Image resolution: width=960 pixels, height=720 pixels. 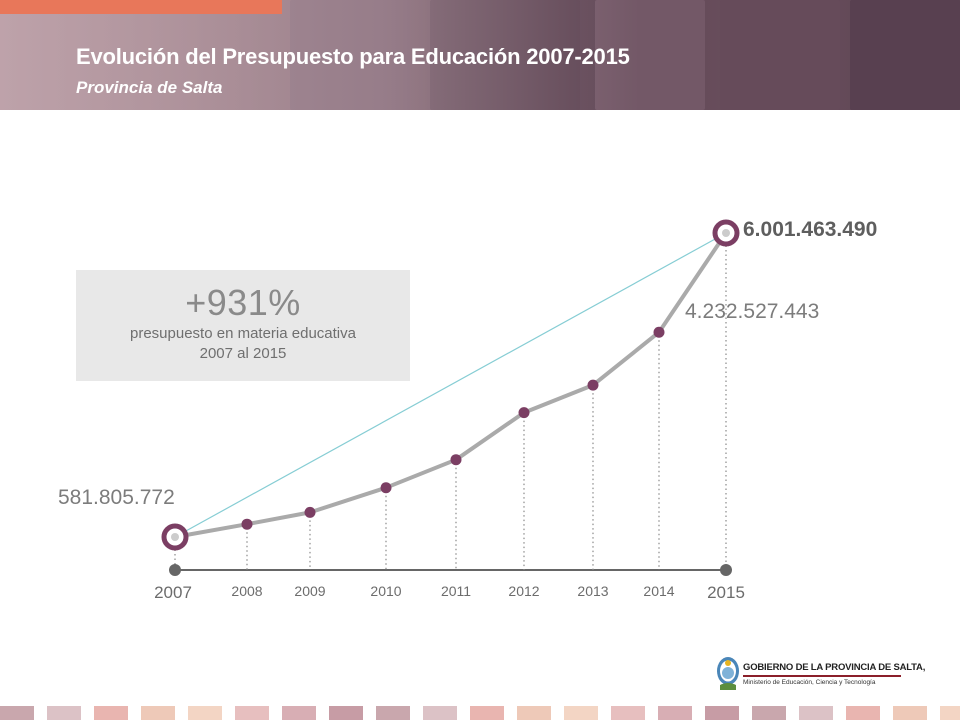 I want to click on x-tick-label-2012: 2012, so click(x=523, y=591).